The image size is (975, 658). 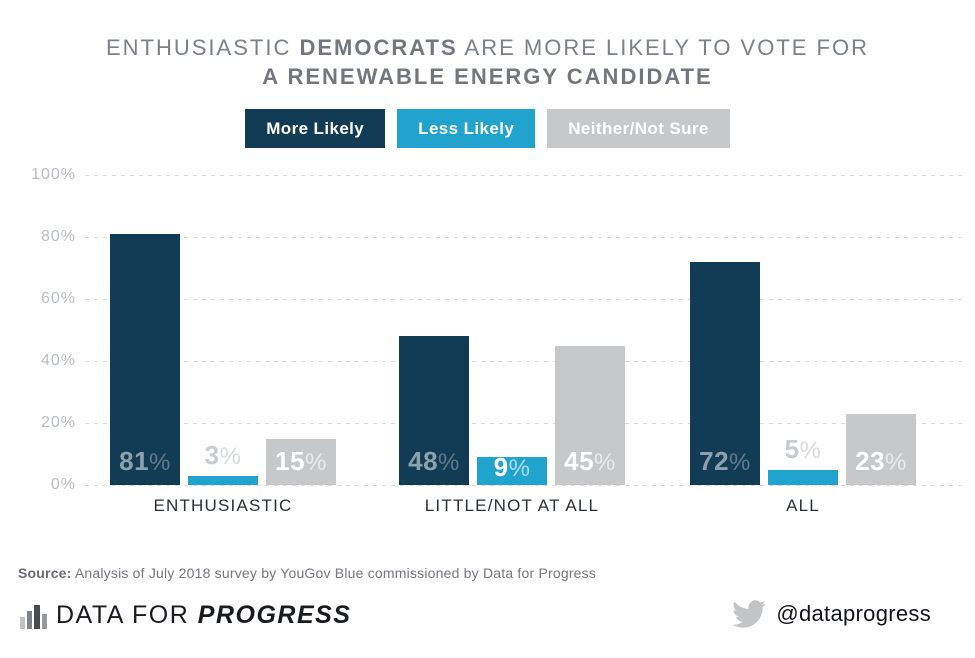 I want to click on twitter-icon, so click(x=749, y=614).